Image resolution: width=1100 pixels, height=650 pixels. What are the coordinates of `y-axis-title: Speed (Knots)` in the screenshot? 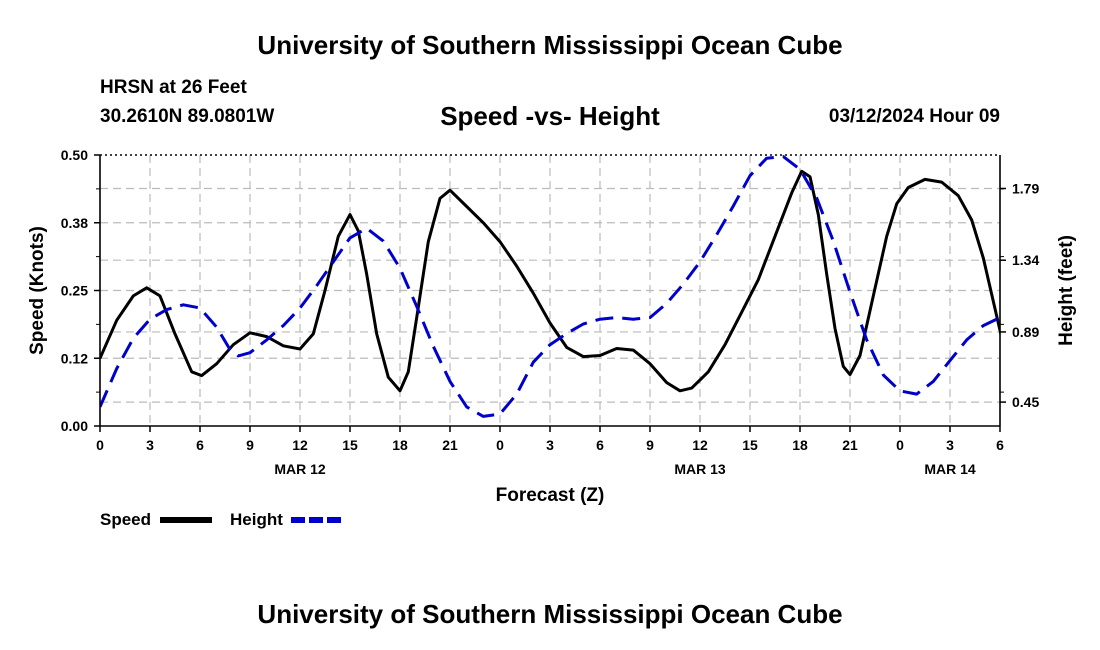 It's located at (37, 290).